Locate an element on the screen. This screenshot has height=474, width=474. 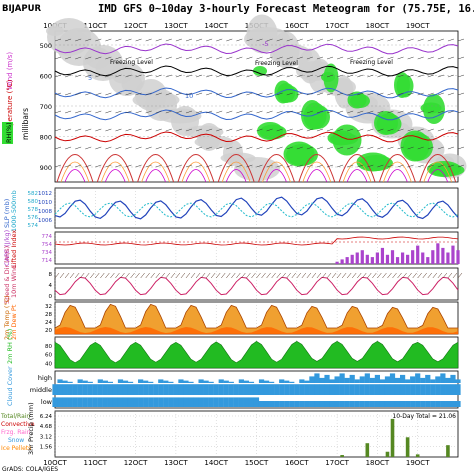
thickness-line is located at coordinates (256, 210).